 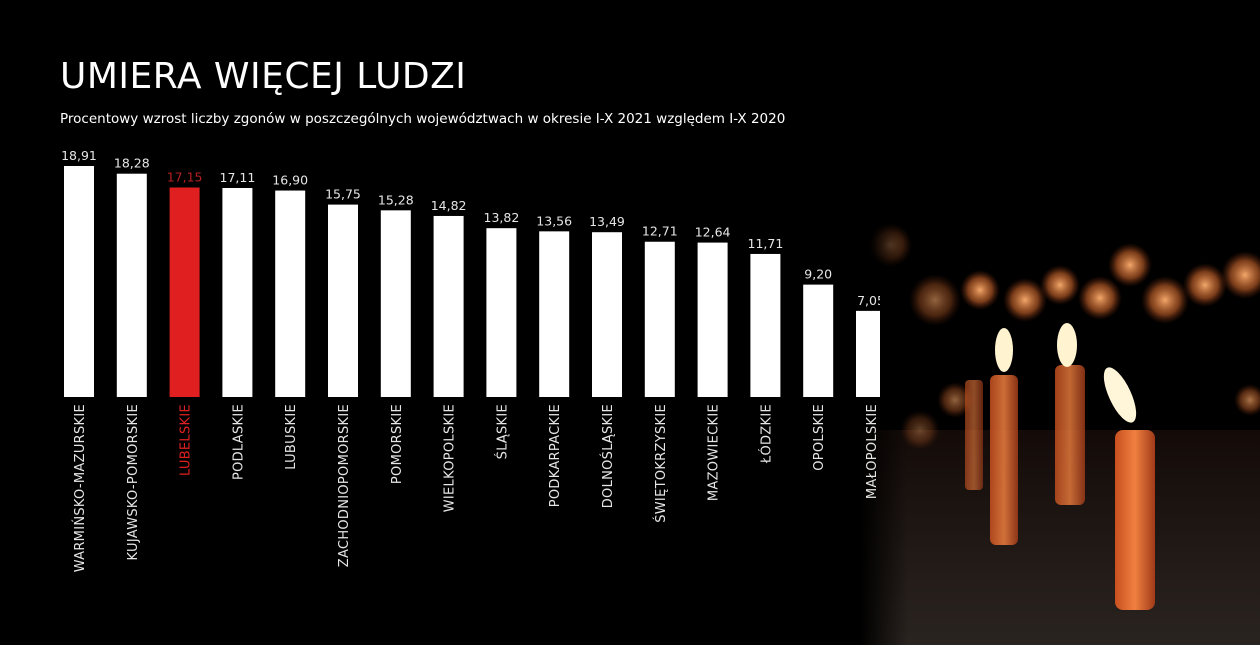 What do you see at coordinates (132, 163) in the screenshot?
I see `value-label-2: 18,28` at bounding box center [132, 163].